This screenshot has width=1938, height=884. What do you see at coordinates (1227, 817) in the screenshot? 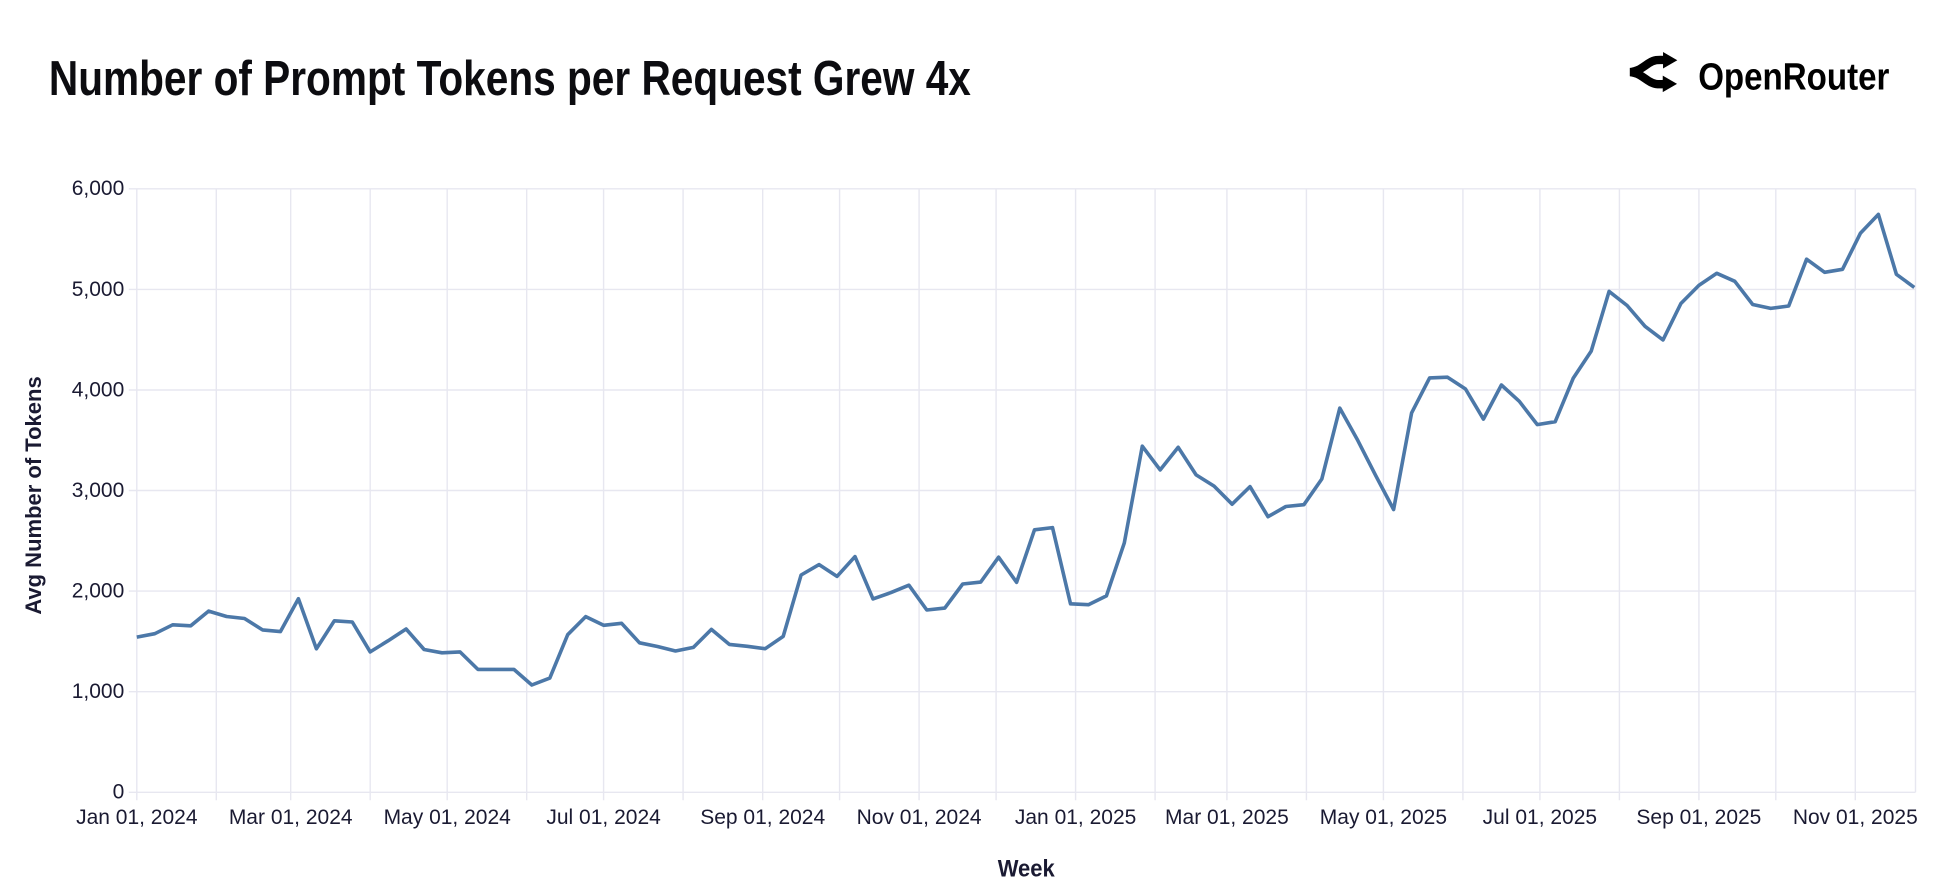
I see `svg-text: Mar 01, 2025` at bounding box center [1227, 817].